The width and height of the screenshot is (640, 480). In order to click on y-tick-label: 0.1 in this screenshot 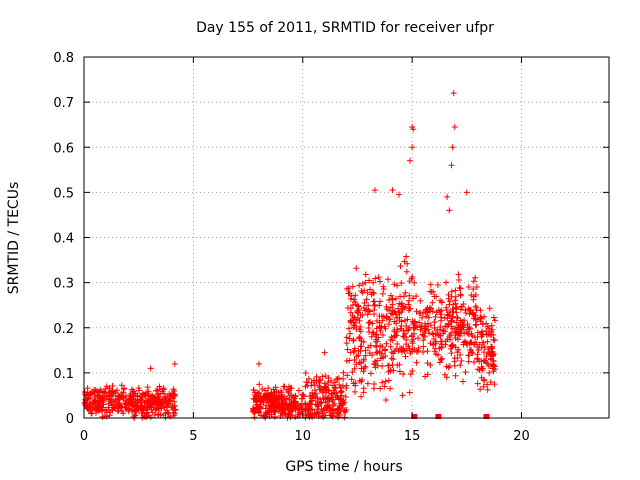, I will do `click(63, 374)`.